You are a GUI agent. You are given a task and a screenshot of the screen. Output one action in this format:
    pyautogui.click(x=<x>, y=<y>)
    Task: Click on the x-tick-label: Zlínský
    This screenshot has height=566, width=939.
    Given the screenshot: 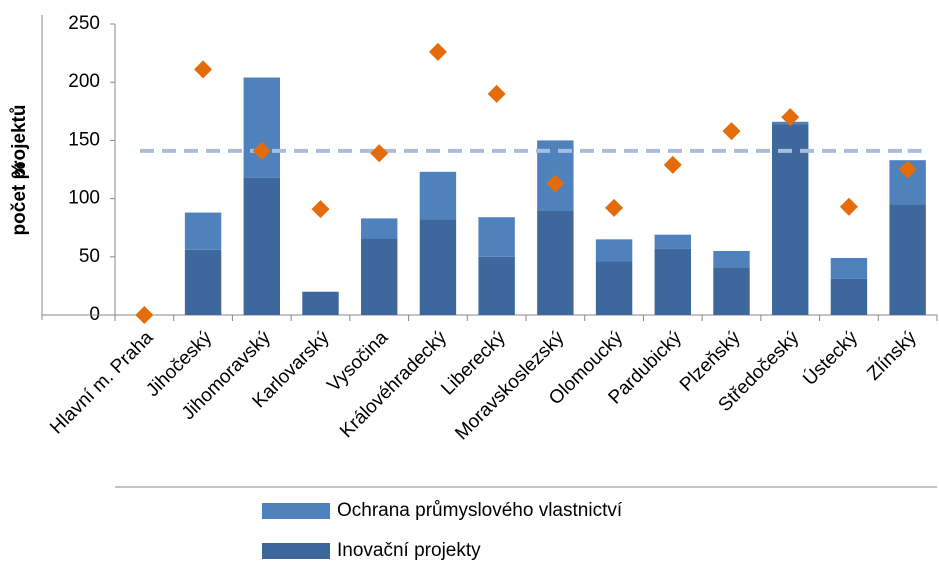 What is the action you would take?
    pyautogui.click(x=892, y=356)
    